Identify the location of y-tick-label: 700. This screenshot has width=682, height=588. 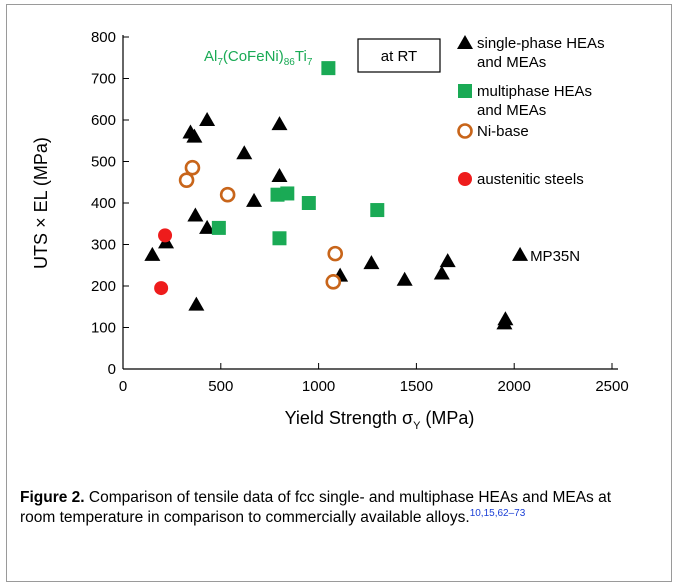
(103, 79).